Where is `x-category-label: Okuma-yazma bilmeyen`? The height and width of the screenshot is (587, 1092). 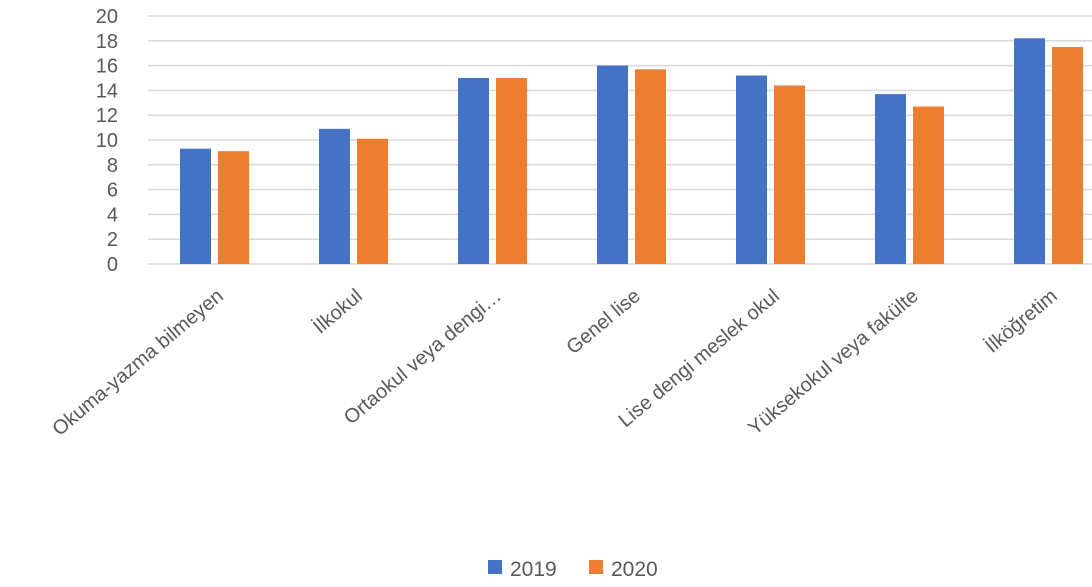 x-category-label: Okuma-yazma bilmeyen is located at coordinates (137, 362).